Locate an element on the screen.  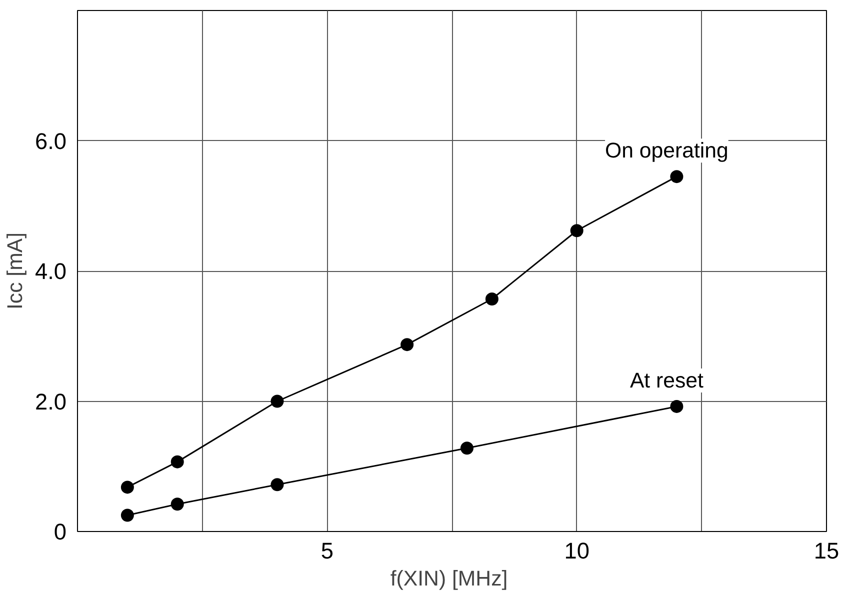
x-tick-label: 15 is located at coordinates (827, 551).